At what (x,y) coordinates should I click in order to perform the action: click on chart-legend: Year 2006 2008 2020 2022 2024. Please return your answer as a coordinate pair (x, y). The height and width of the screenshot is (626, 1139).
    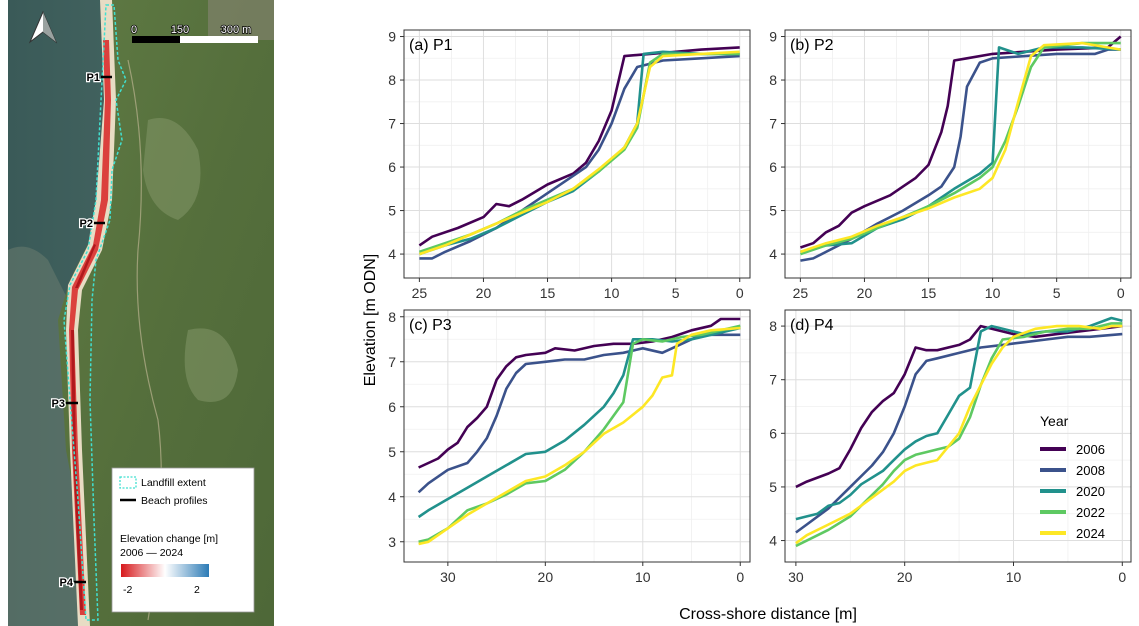
    Looking at the image, I should click on (1072, 477).